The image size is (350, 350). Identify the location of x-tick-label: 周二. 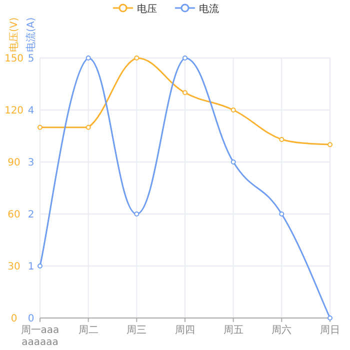
(88, 330).